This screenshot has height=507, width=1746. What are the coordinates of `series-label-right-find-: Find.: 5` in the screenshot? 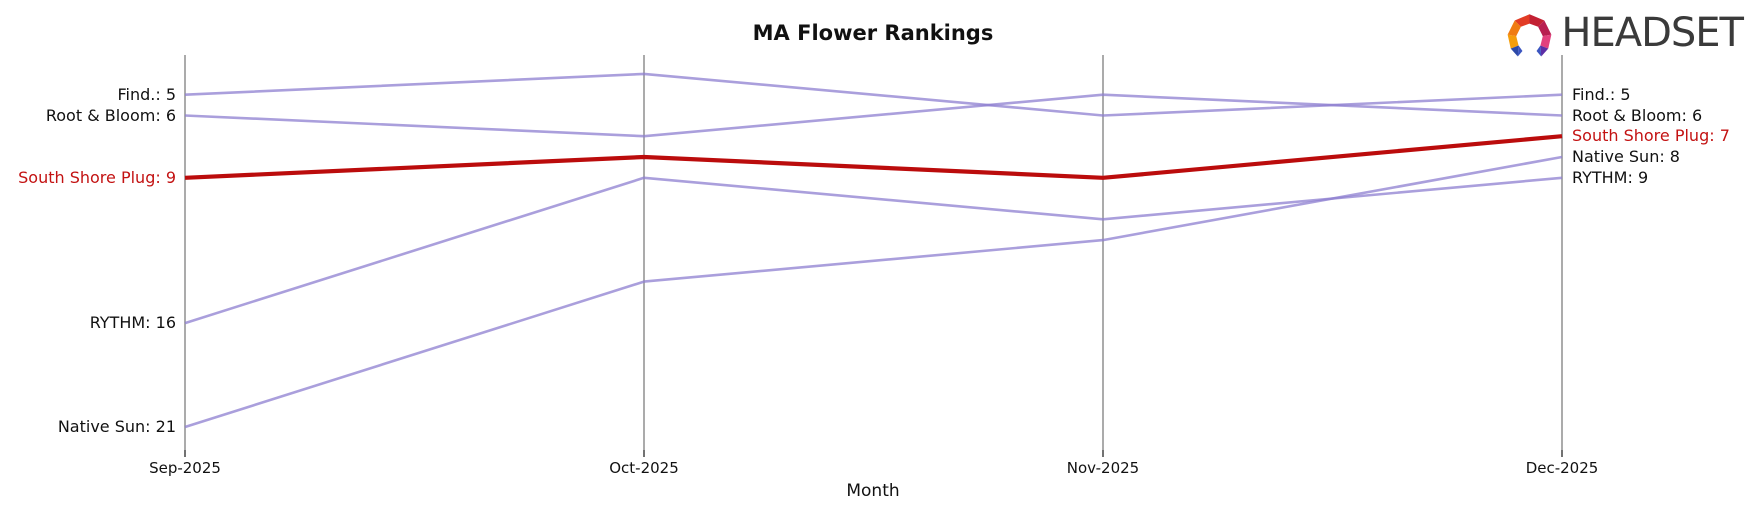 It's located at (1601, 94).